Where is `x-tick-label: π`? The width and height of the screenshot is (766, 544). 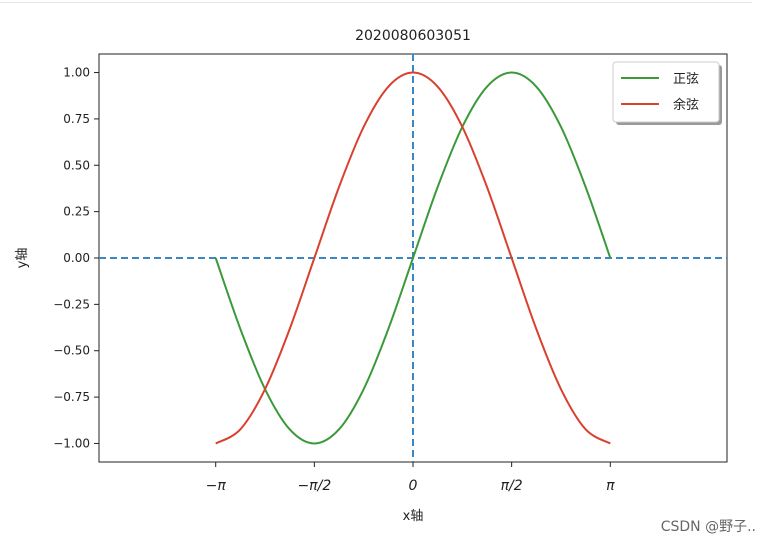 x-tick-label: π is located at coordinates (610, 486).